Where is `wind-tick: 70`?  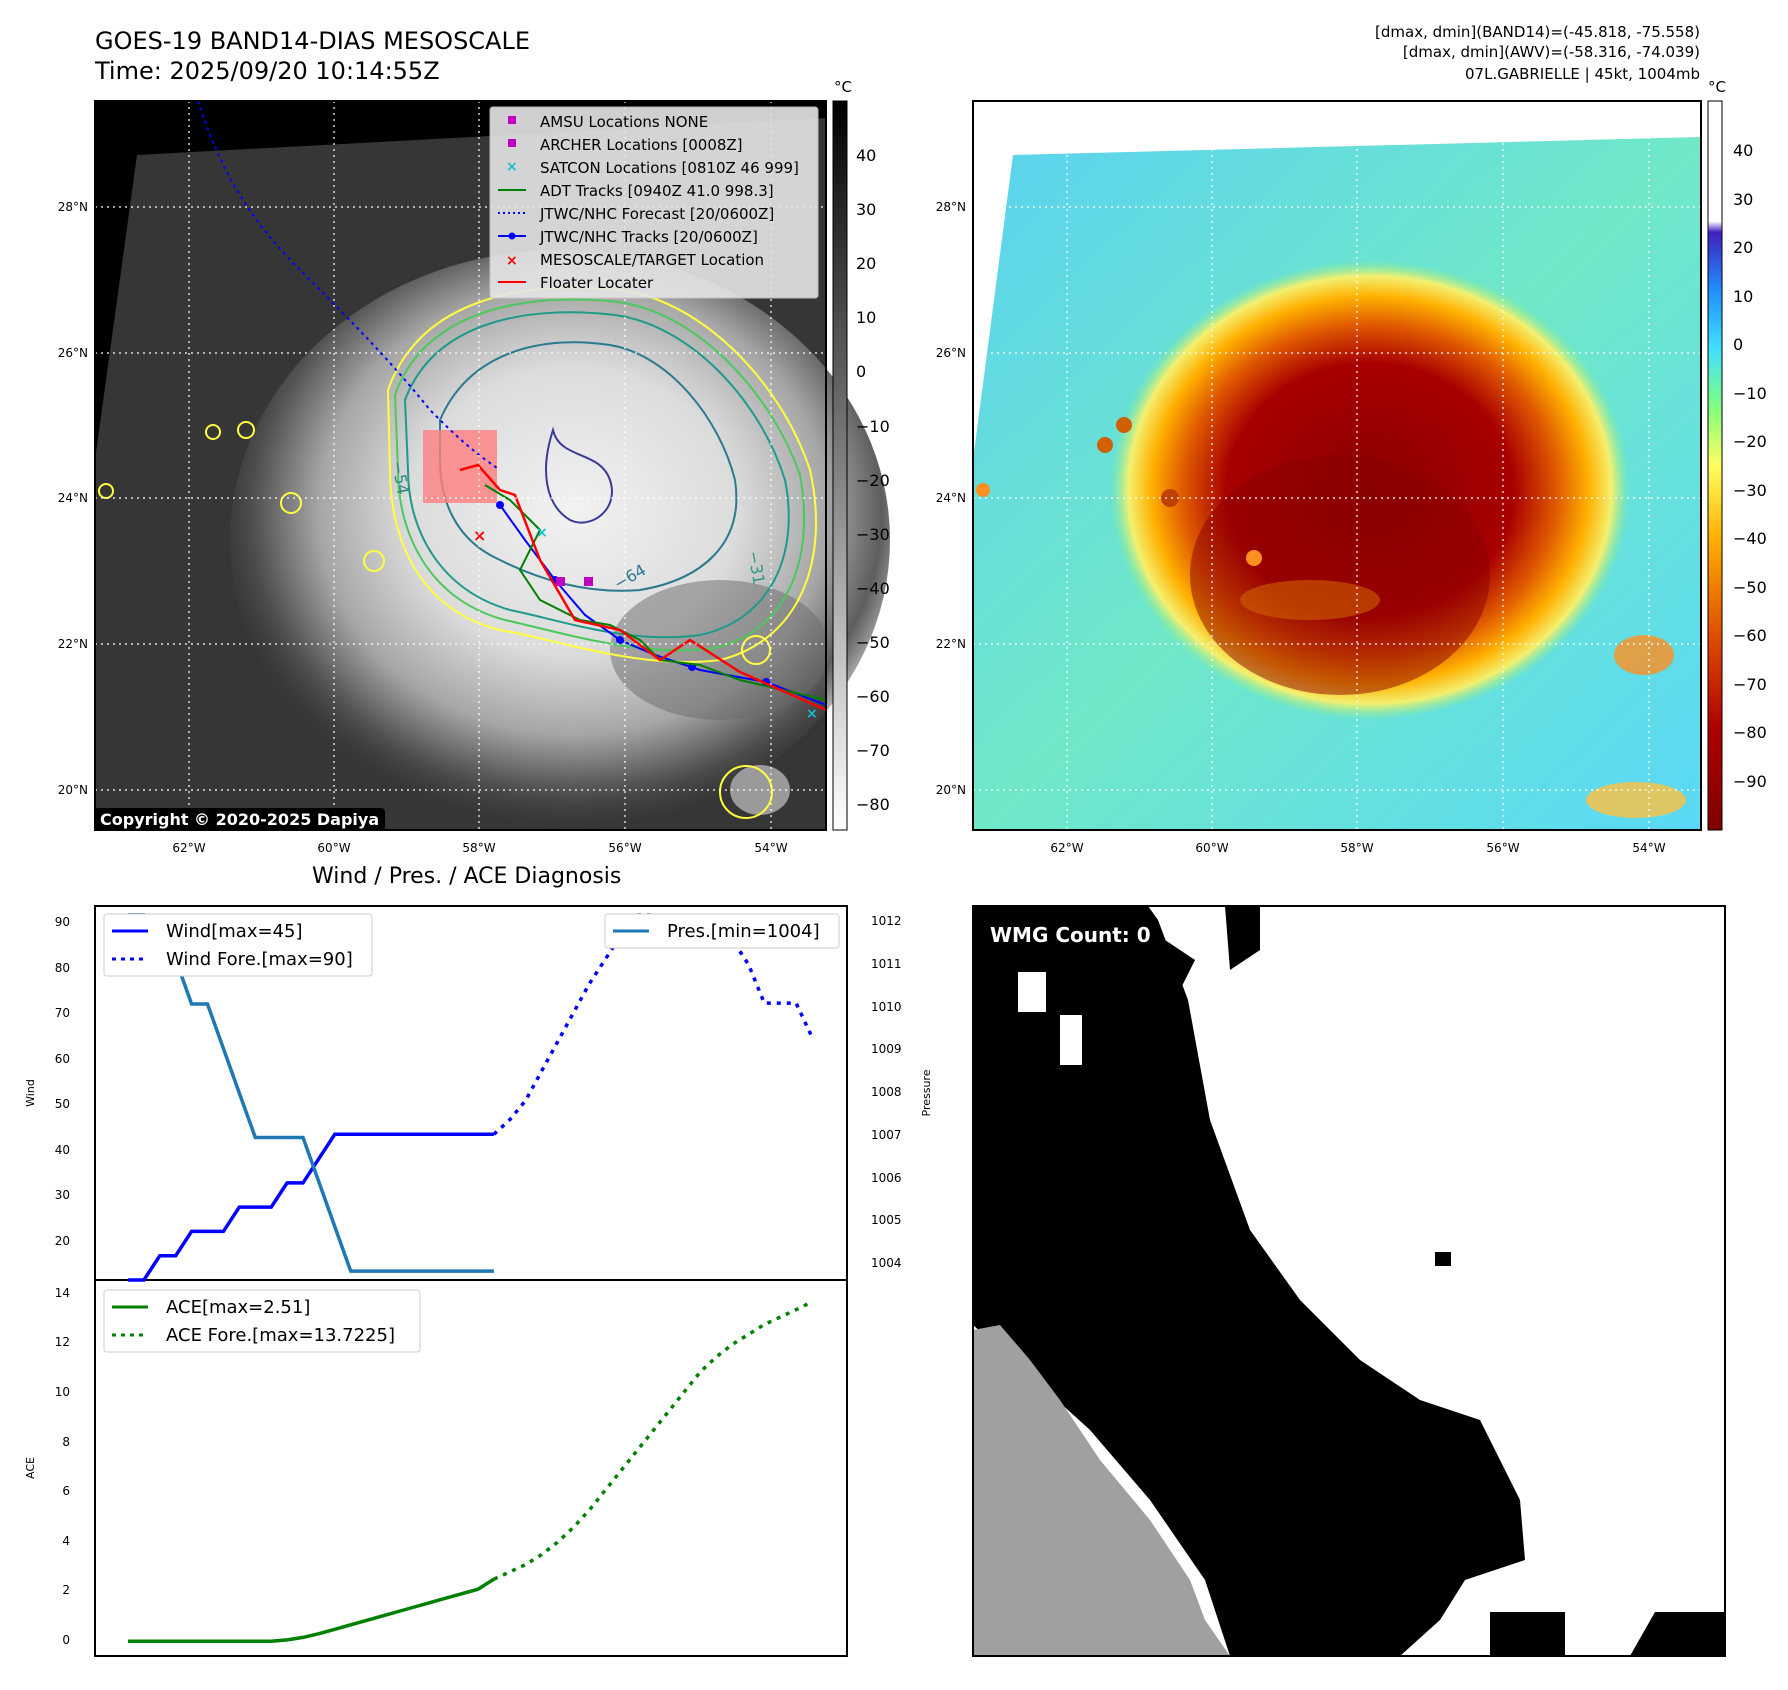 wind-tick: 70 is located at coordinates (62, 1013).